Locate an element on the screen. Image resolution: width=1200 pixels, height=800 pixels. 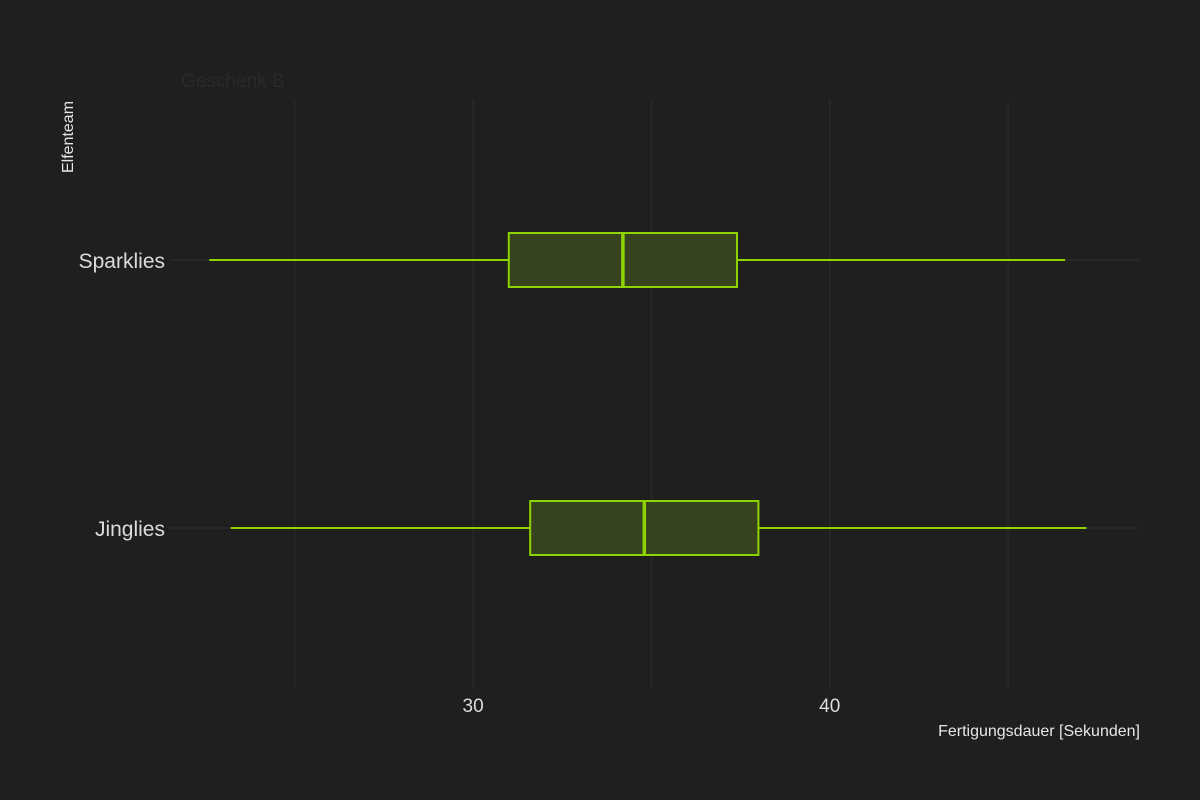
x-axis-title: Fertigungsdauer [Sekunden] is located at coordinates (1039, 731).